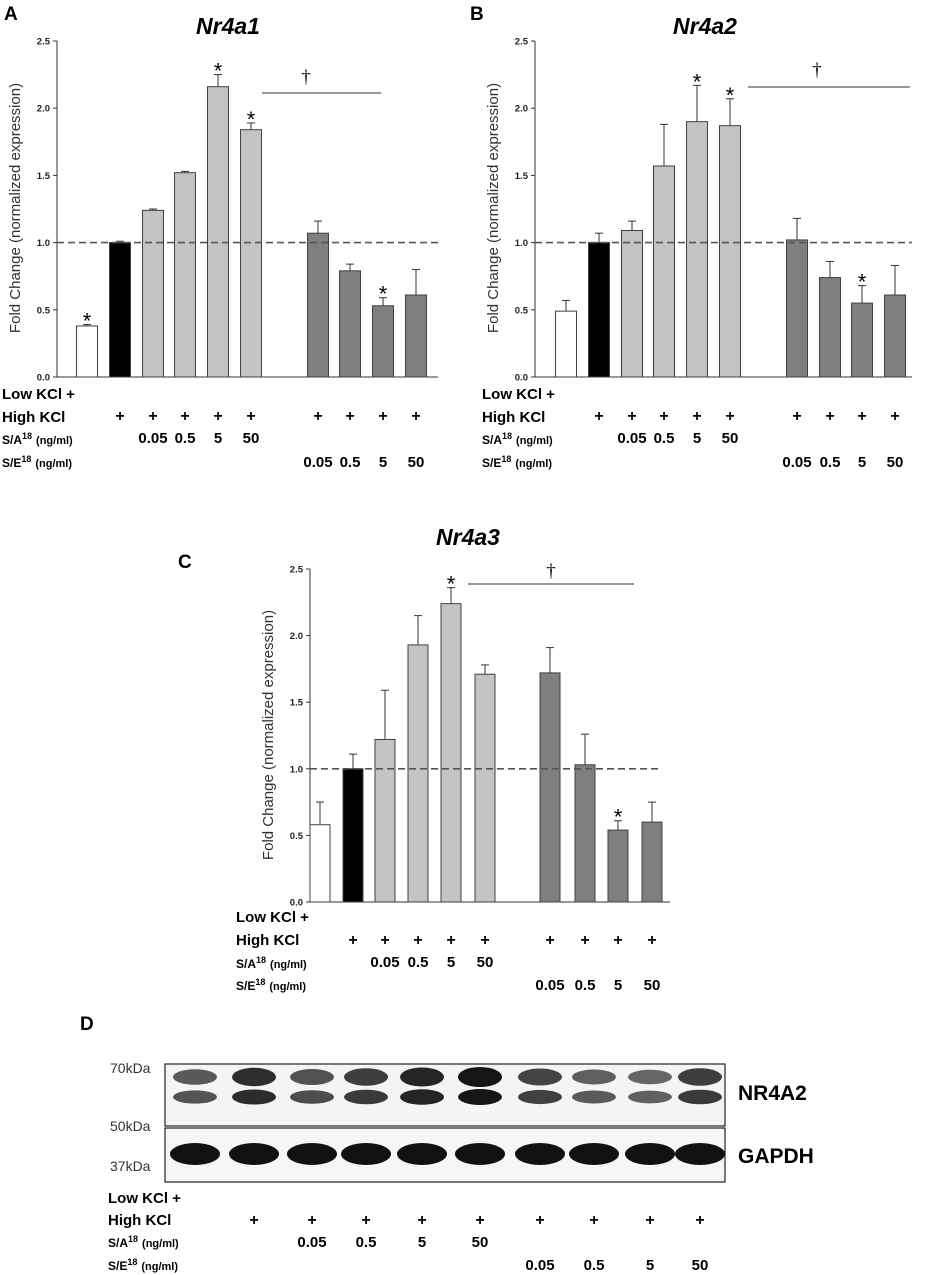 The image size is (934, 1275). I want to click on low-kcl-label-d: Low KCl +, so click(144, 1198).